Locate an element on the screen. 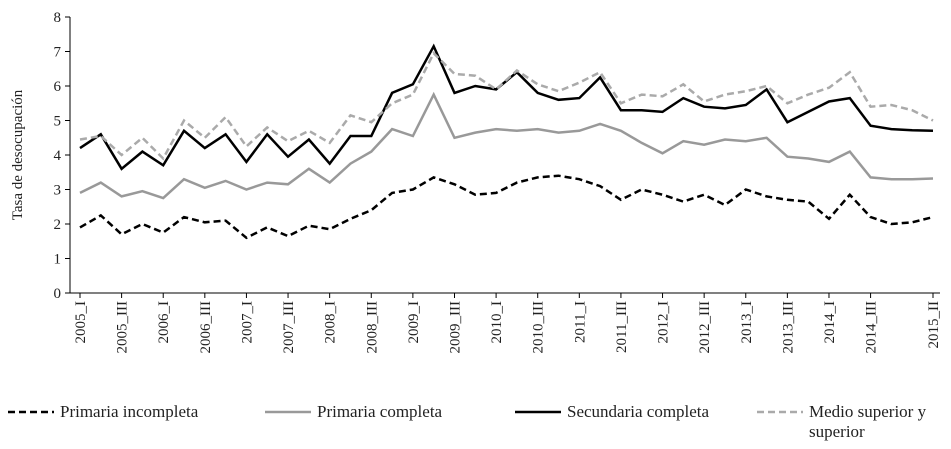  x-tick-label: 2014_III is located at coordinates (872, 327).